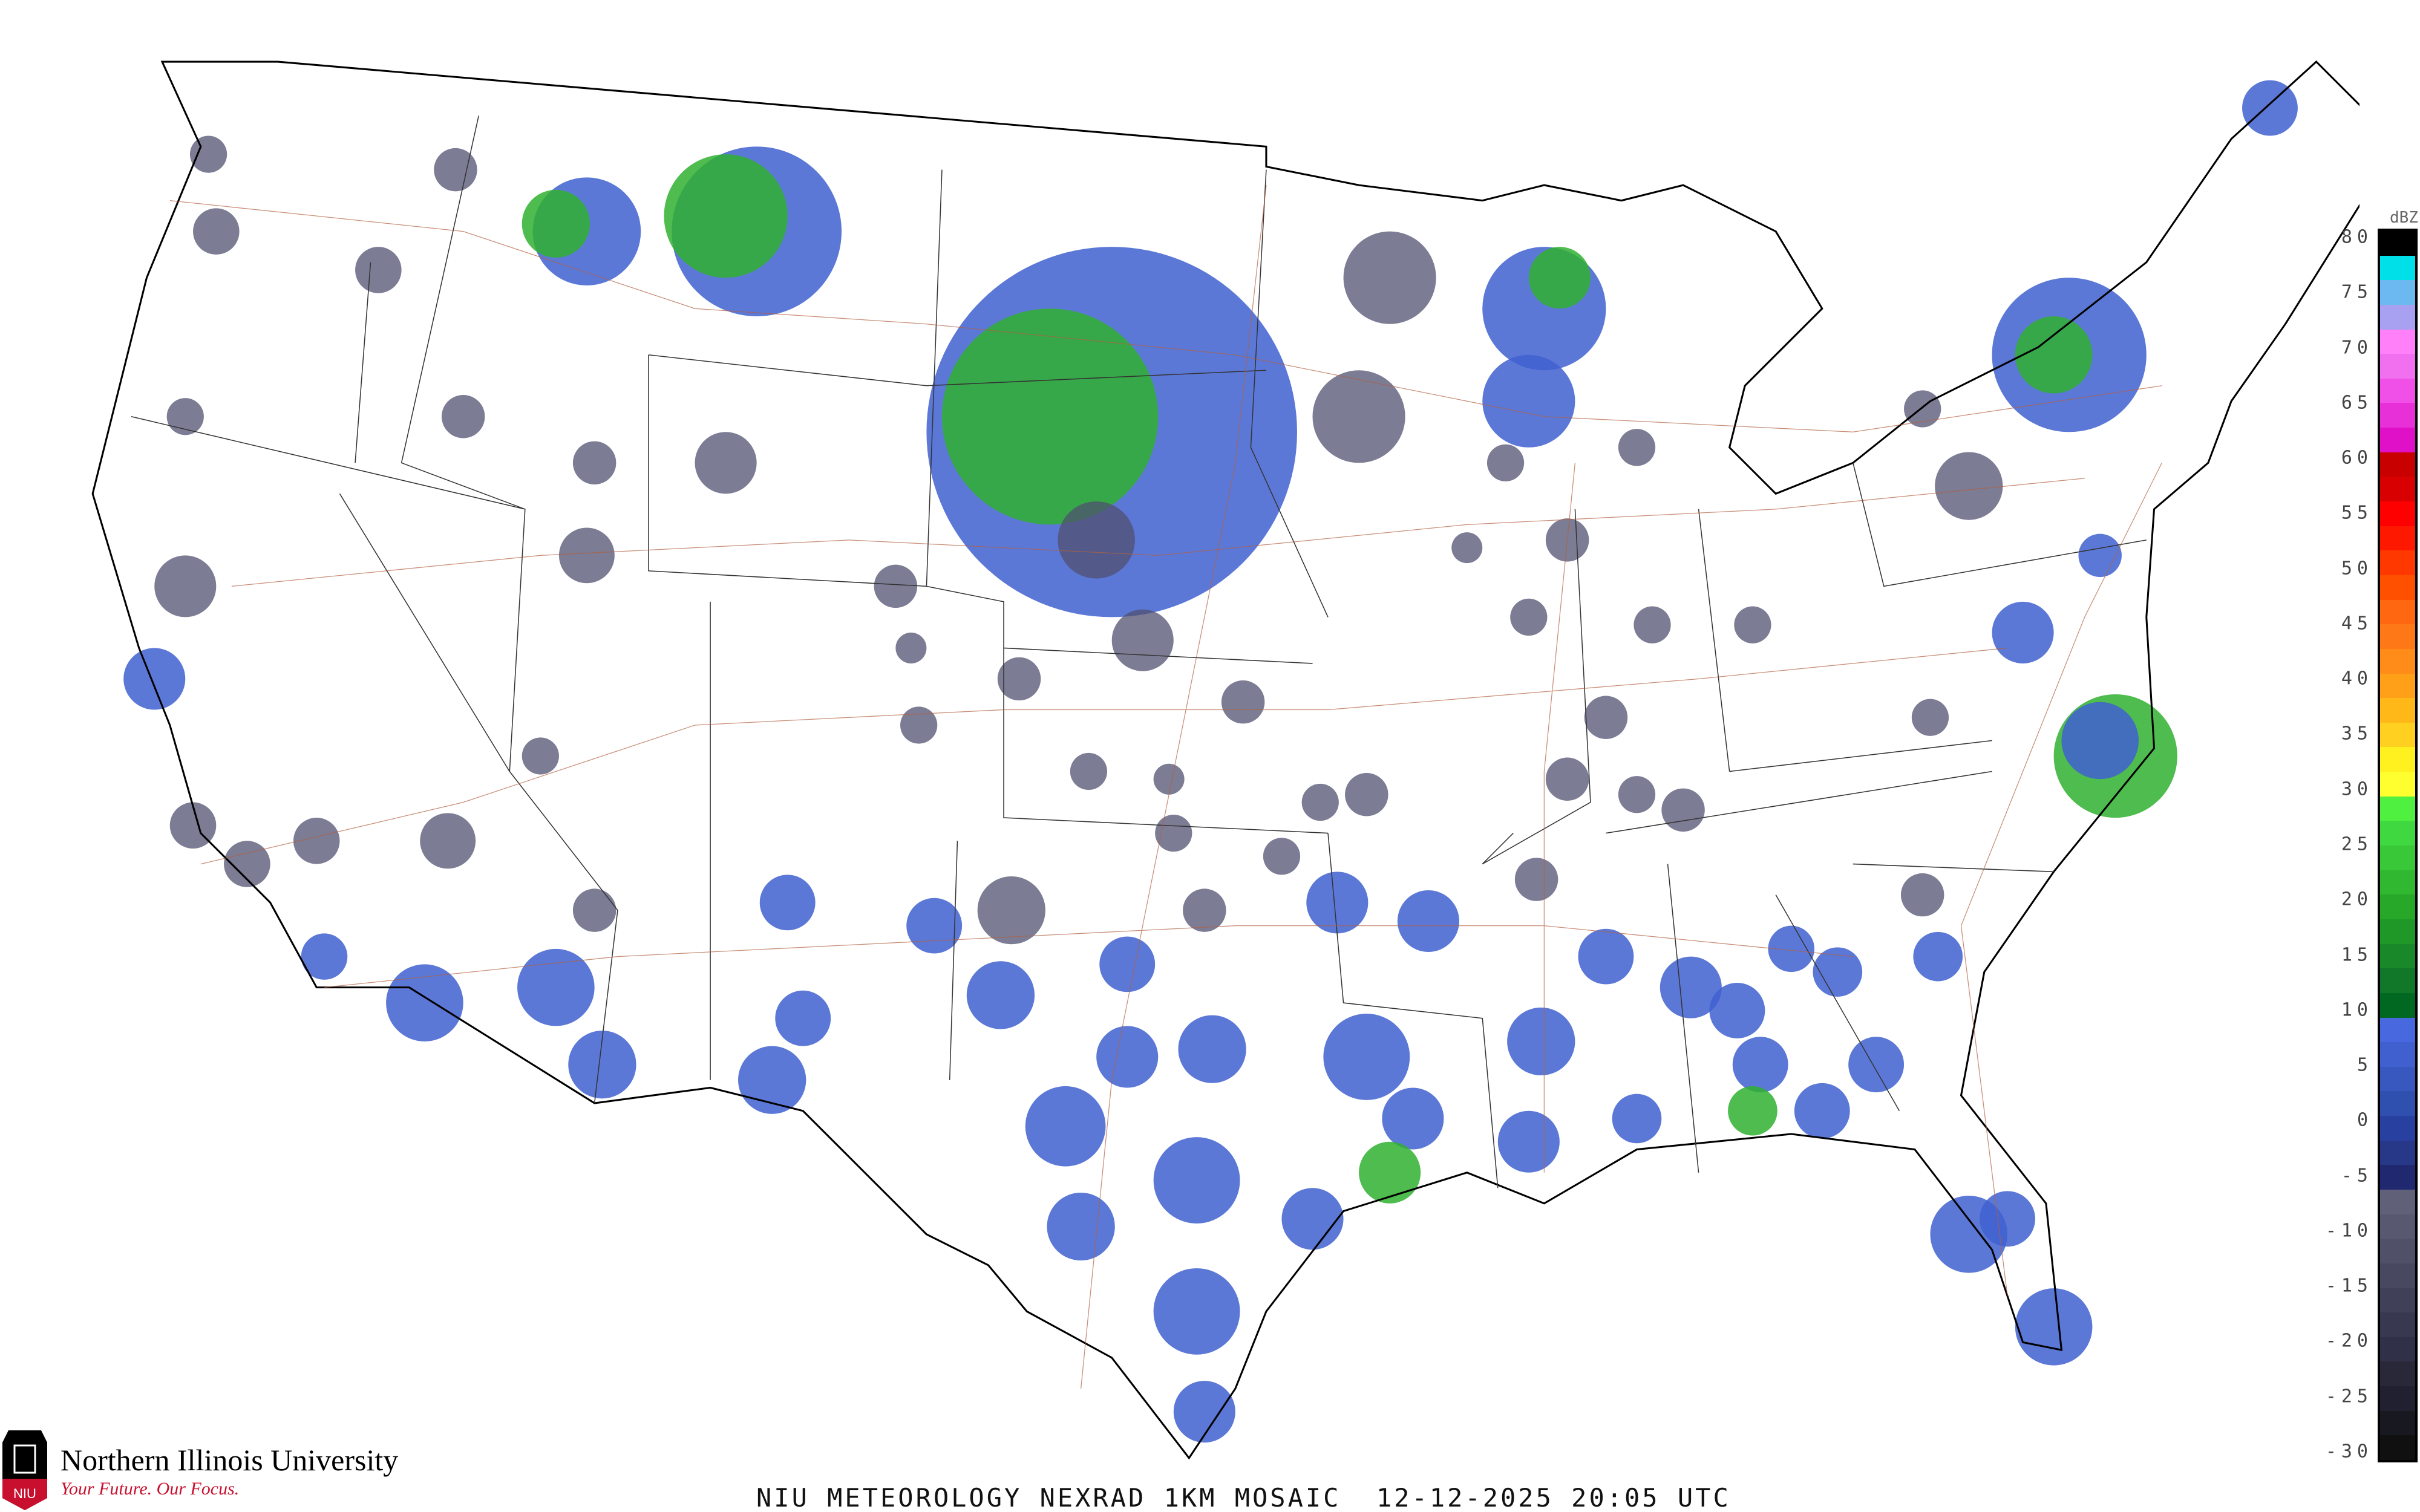  I want to click on svg-text: NIU, so click(24, 1493).